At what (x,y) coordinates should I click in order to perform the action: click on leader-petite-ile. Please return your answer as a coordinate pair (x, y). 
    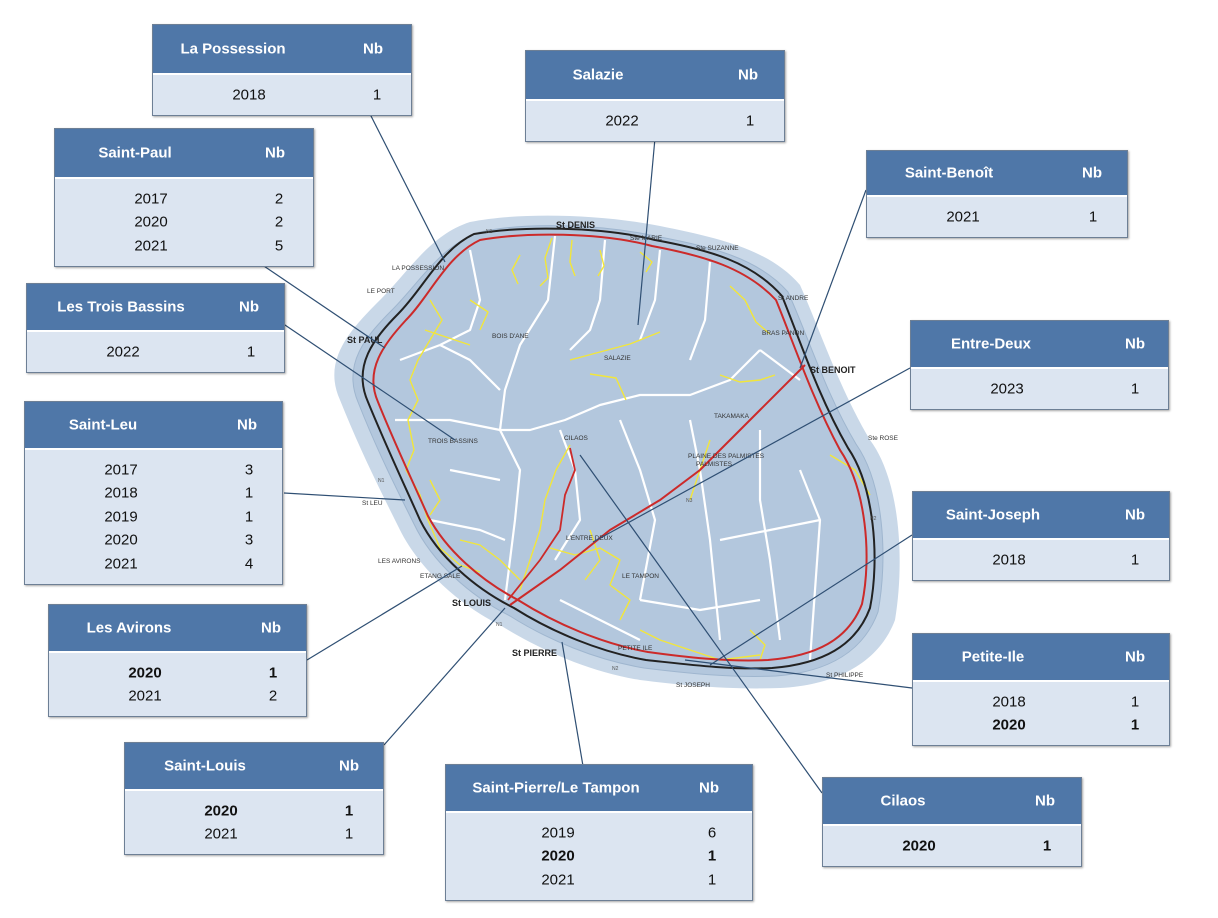
    Looking at the image, I should click on (798, 674).